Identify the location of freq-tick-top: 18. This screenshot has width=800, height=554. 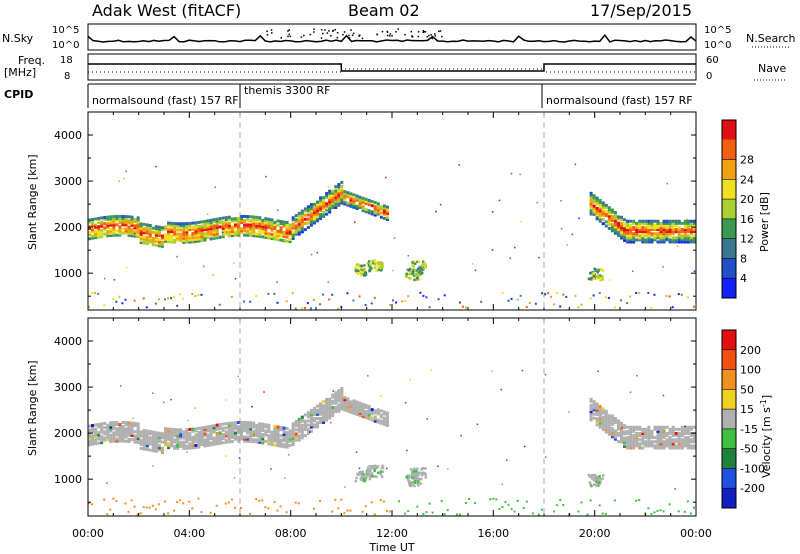
(66, 60).